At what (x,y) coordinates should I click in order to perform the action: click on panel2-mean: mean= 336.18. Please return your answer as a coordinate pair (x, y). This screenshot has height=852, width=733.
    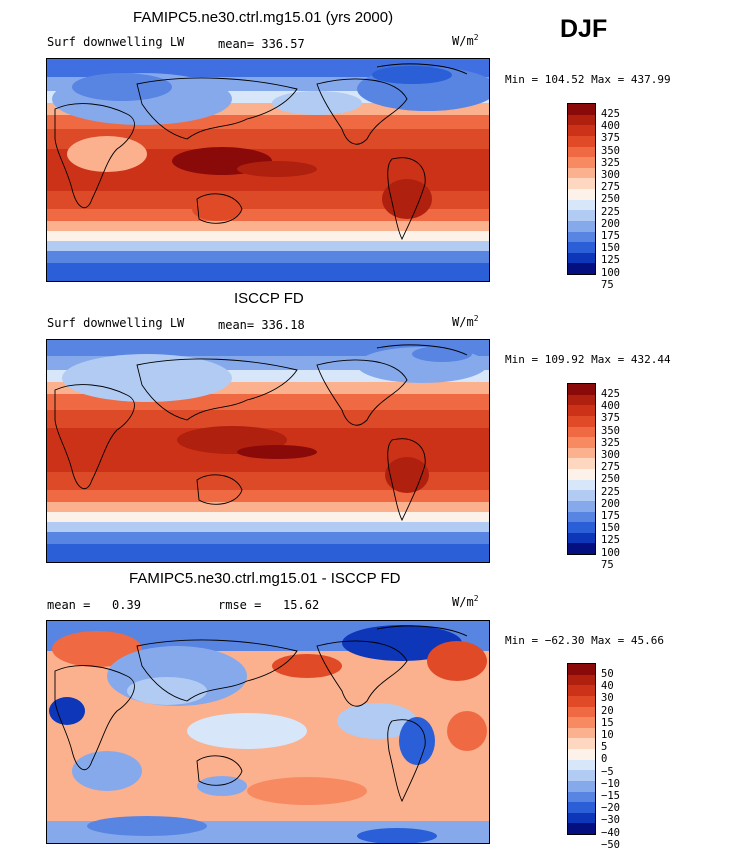
    Looking at the image, I should click on (261, 325).